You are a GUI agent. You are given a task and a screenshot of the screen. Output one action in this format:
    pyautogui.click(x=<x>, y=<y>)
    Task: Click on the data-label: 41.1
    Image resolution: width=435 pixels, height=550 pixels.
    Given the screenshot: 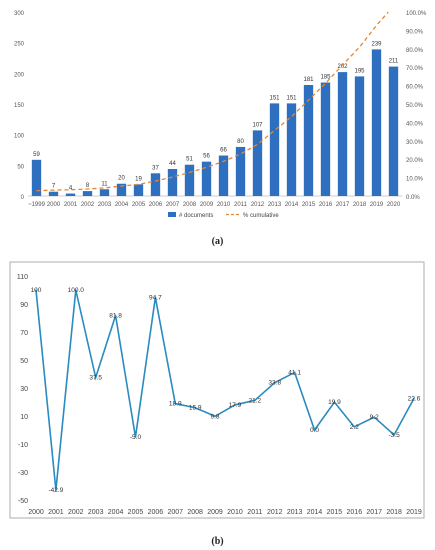 What is the action you would take?
    pyautogui.click(x=294, y=372)
    